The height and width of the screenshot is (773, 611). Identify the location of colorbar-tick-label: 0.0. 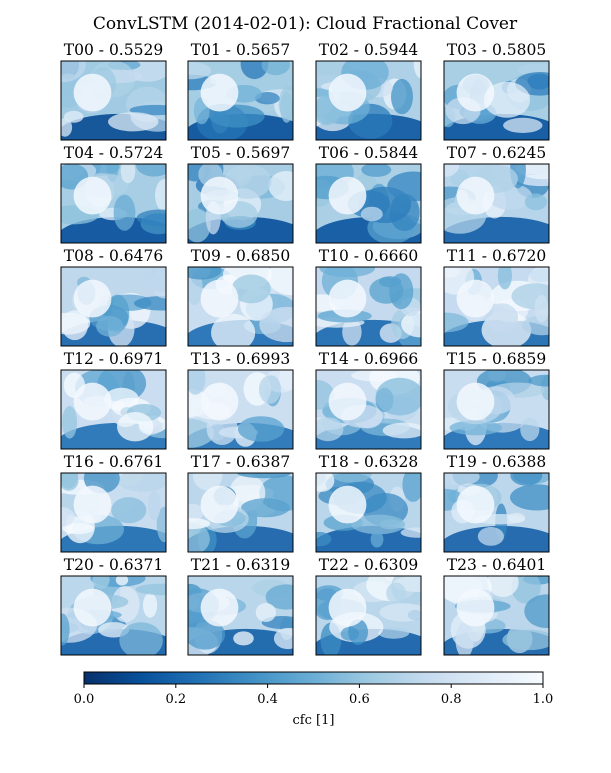
(84, 699).